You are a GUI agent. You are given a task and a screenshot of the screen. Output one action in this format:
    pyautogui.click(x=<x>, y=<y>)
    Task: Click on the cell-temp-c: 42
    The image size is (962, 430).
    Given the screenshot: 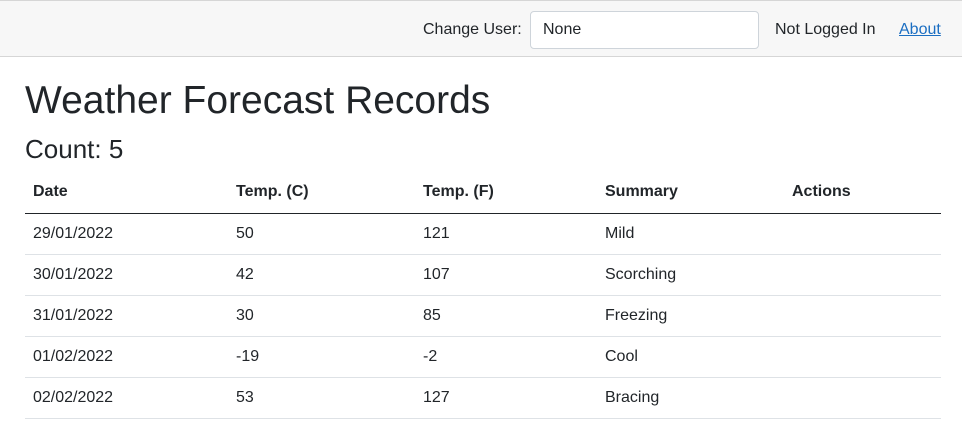 What is the action you would take?
    pyautogui.click(x=321, y=275)
    